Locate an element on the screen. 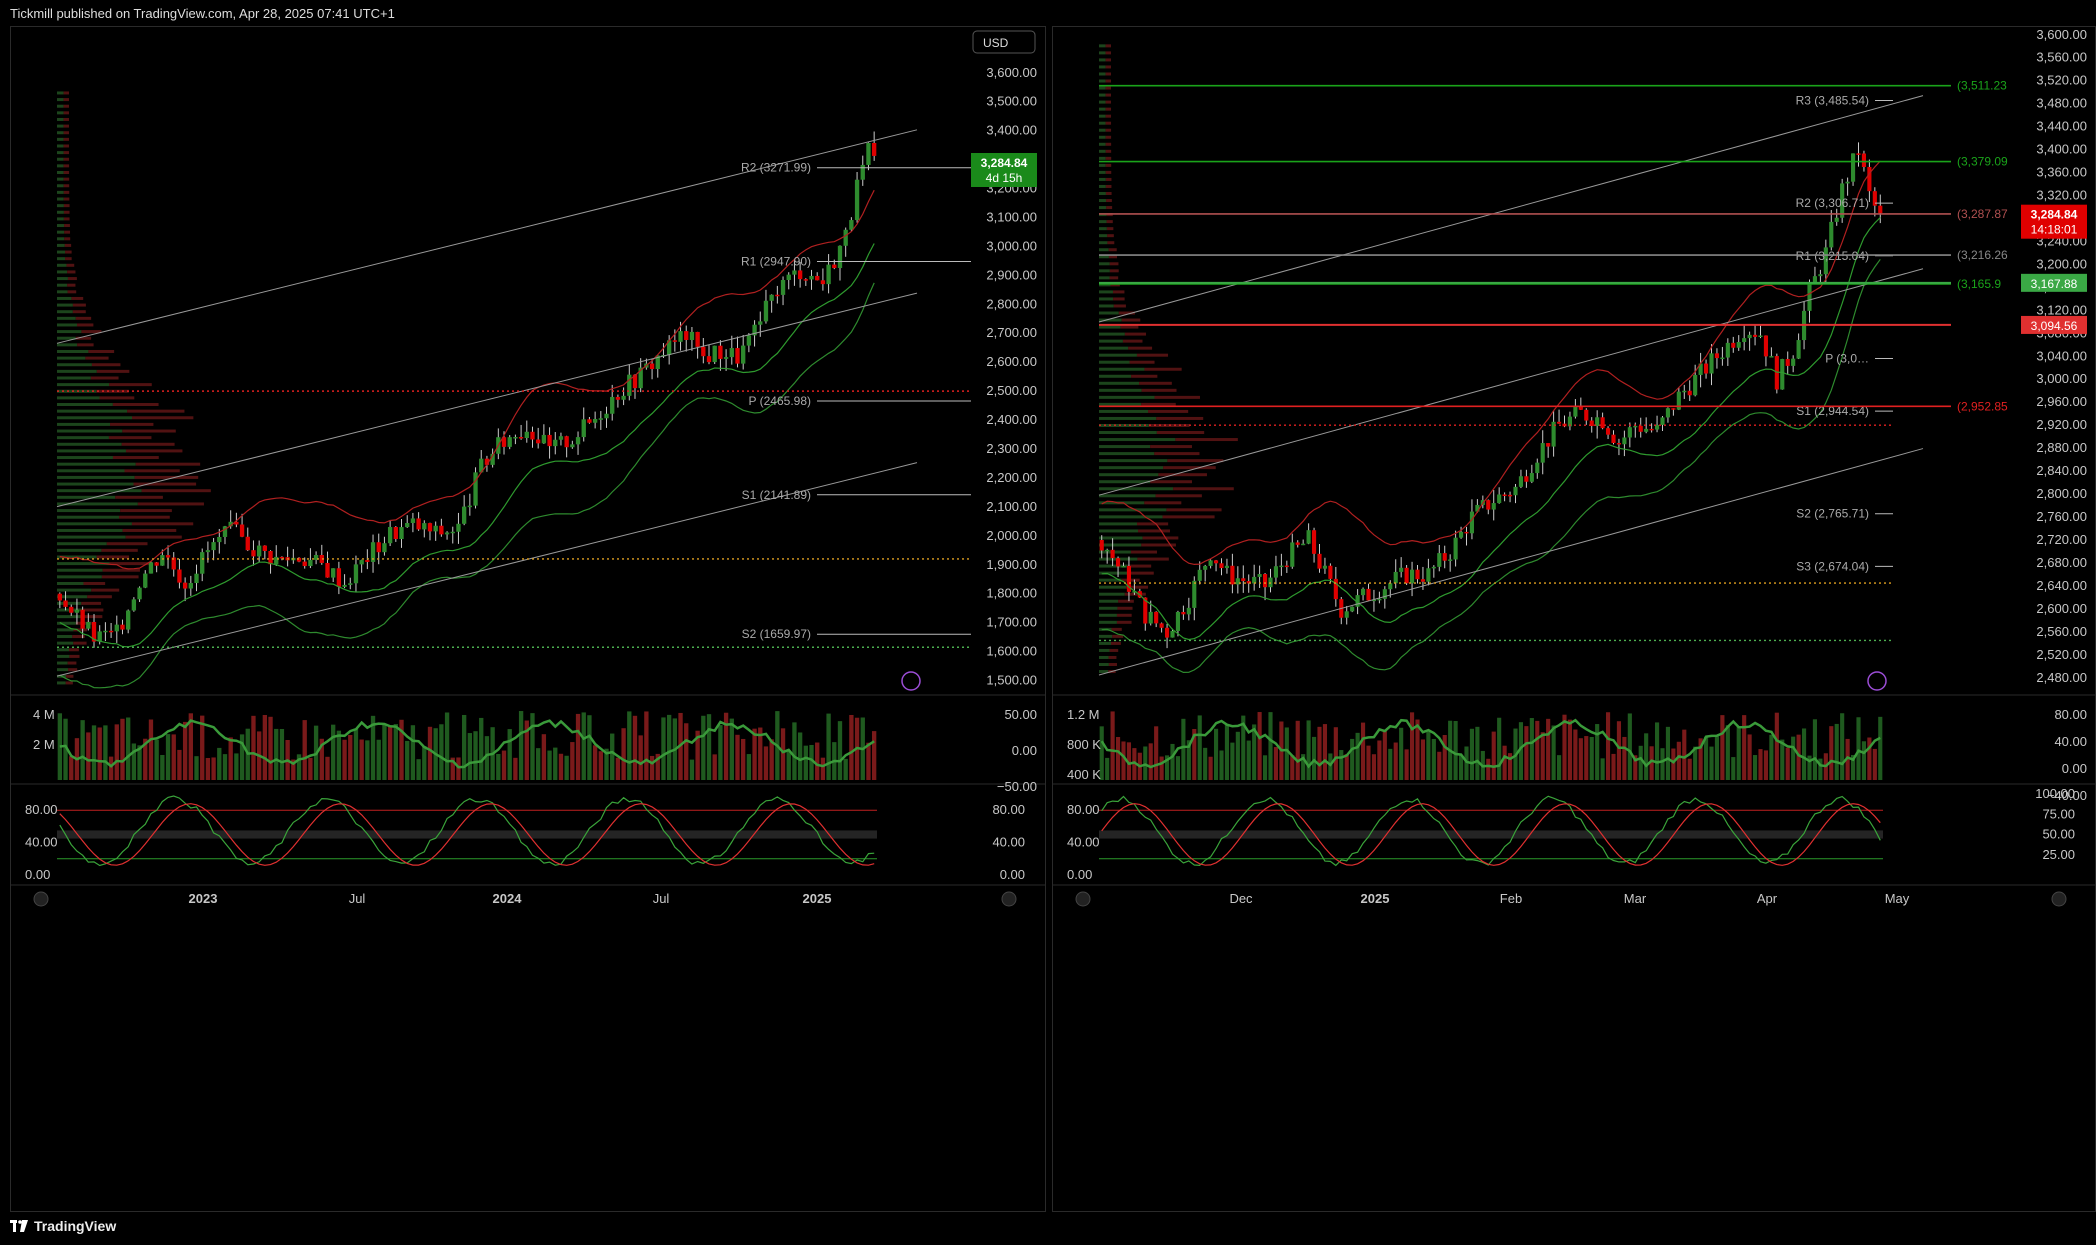  price-tick-label: 2,600.00 is located at coordinates (2061, 608).